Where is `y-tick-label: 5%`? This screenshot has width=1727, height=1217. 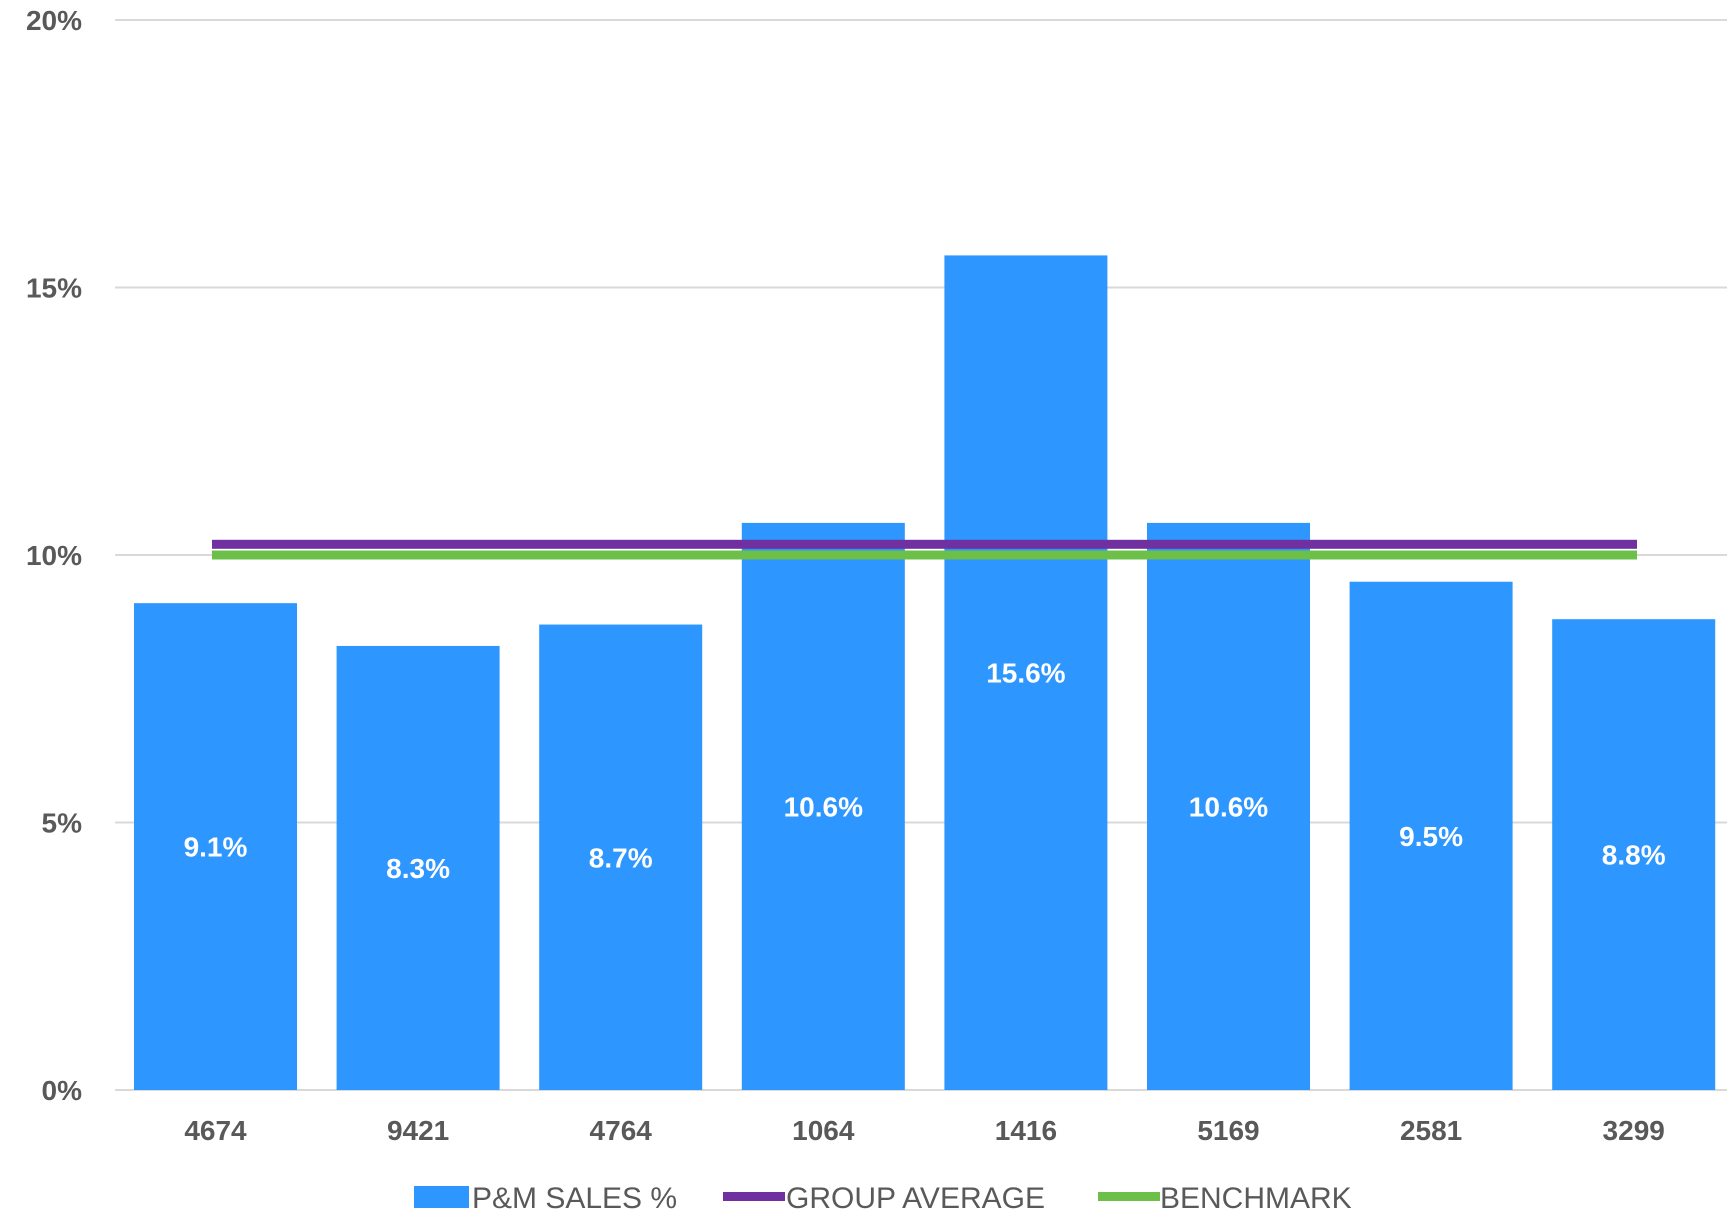 y-tick-label: 5% is located at coordinates (62, 823).